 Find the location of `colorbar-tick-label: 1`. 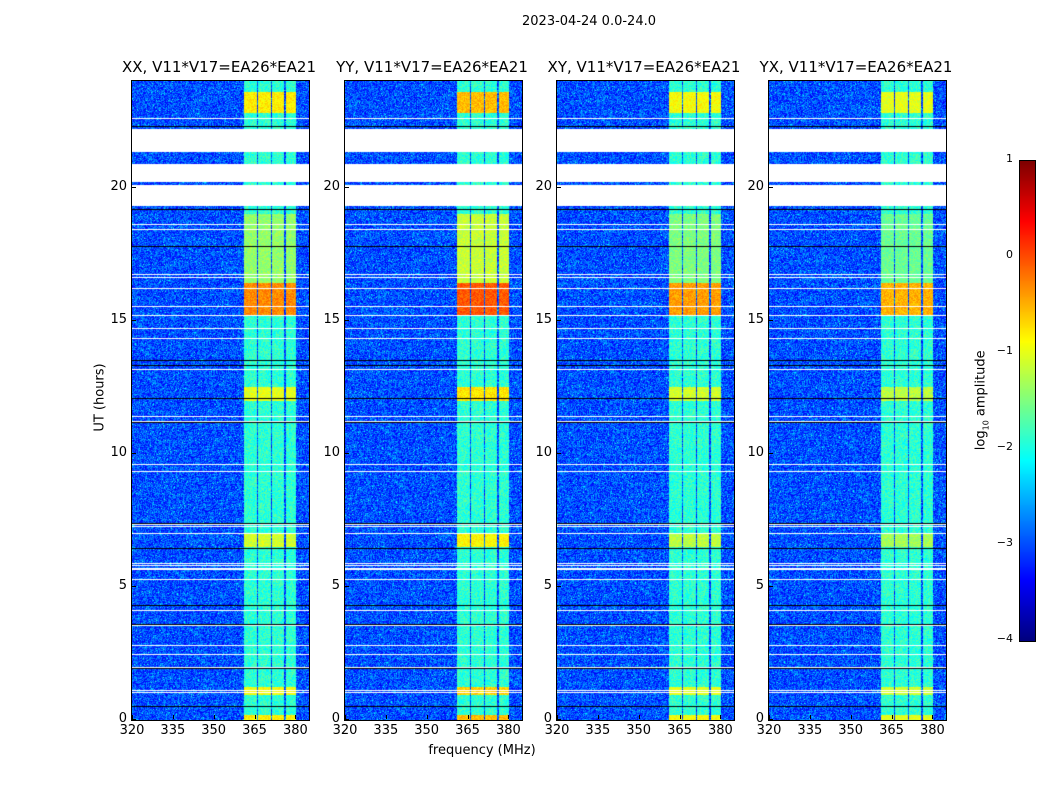

colorbar-tick-label: 1 is located at coordinates (1009, 158).